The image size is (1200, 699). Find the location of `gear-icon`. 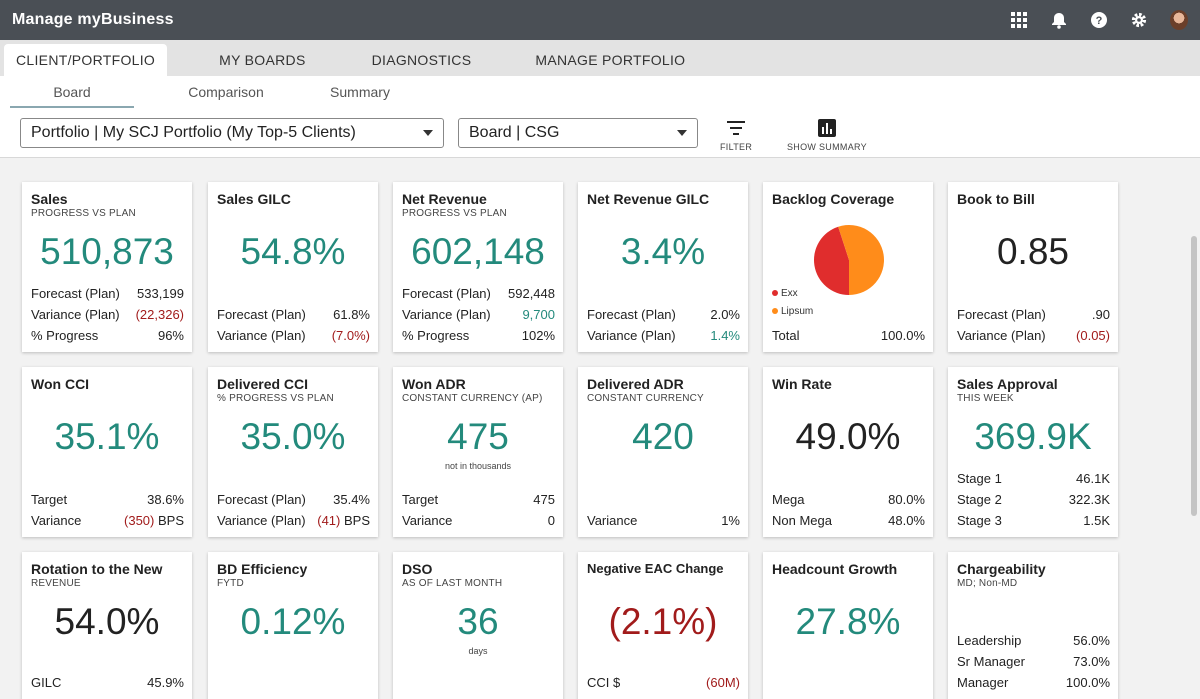

gear-icon is located at coordinates (1139, 20).